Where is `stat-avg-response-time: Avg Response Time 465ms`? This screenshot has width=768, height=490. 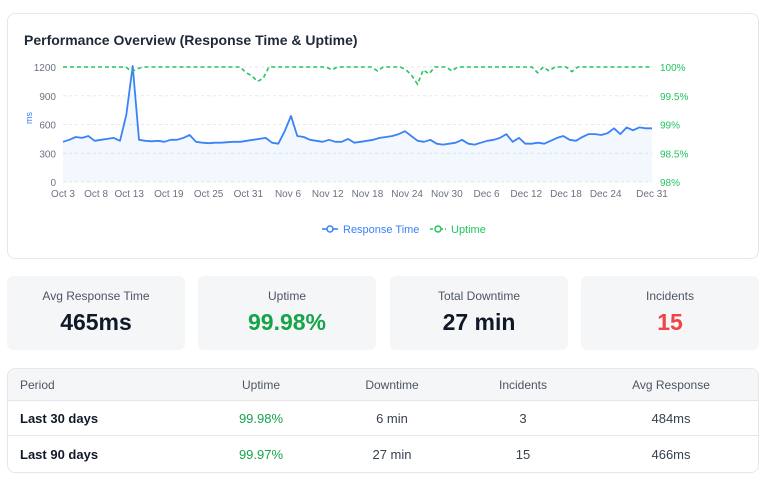 stat-avg-response-time: Avg Response Time 465ms is located at coordinates (96, 313).